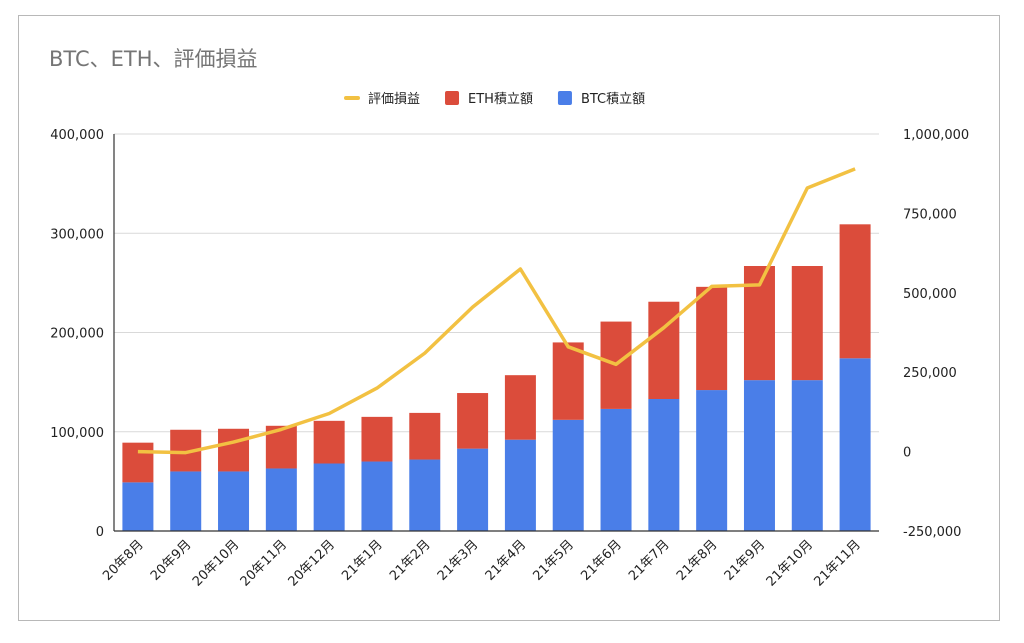 The height and width of the screenshot is (643, 1024). Describe the element at coordinates (77, 135) in the screenshot. I see `y-left-tick-label: 400,000` at that location.